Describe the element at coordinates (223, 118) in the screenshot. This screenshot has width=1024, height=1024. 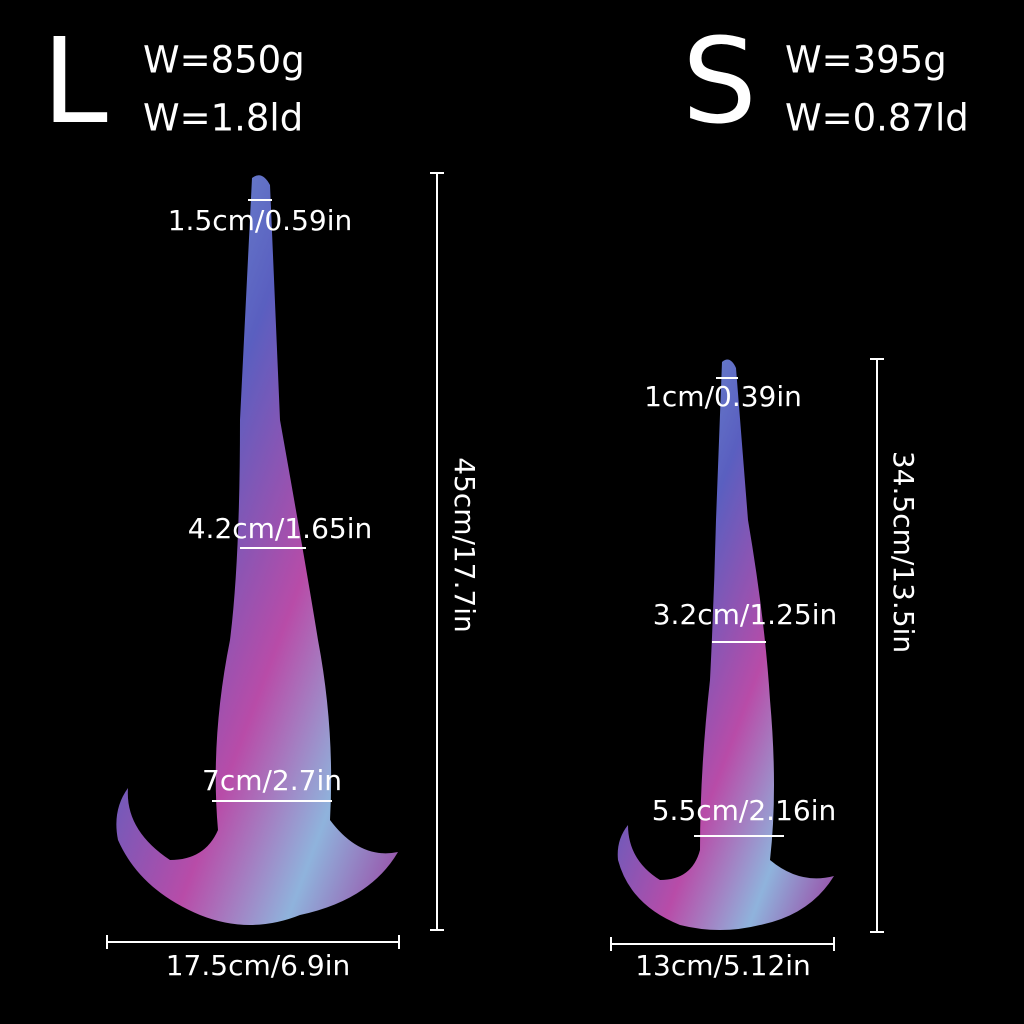
I see `weight-pounds: W=1.8ld` at that location.